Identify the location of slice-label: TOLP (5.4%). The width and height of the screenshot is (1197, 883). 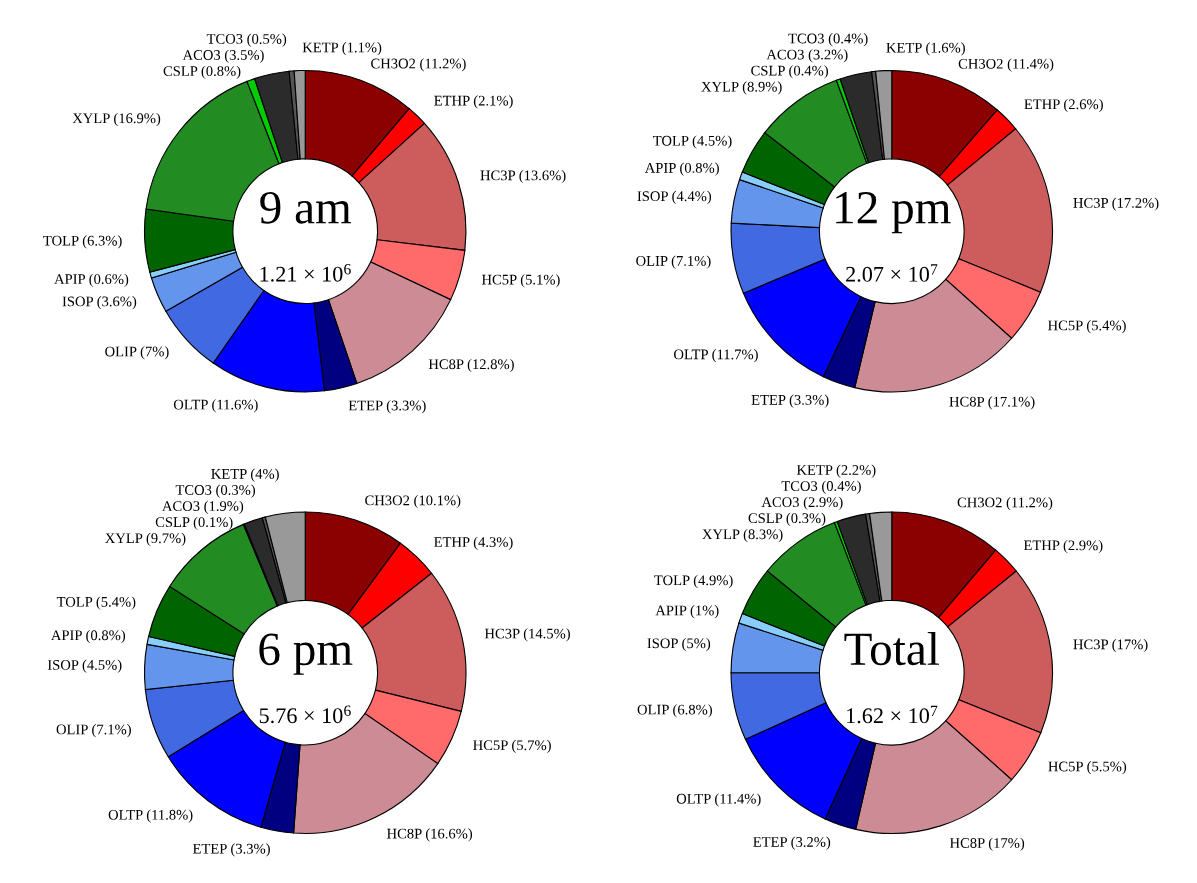
(96, 603).